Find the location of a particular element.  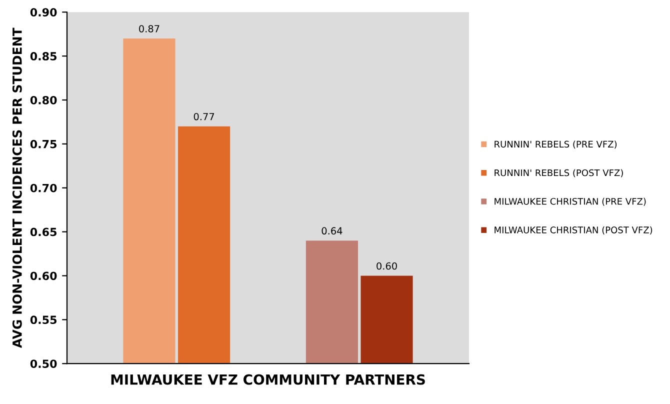

data-label: 0.64 is located at coordinates (332, 231).